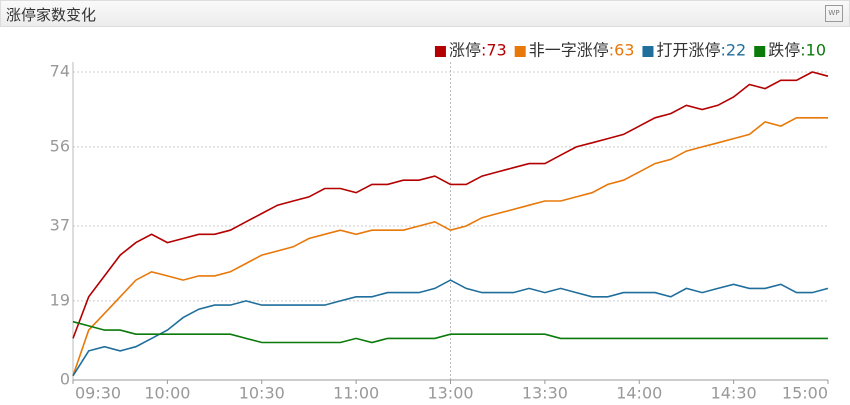 Image resolution: width=850 pixels, height=405 pixels. I want to click on legend-value: :73, so click(494, 50).